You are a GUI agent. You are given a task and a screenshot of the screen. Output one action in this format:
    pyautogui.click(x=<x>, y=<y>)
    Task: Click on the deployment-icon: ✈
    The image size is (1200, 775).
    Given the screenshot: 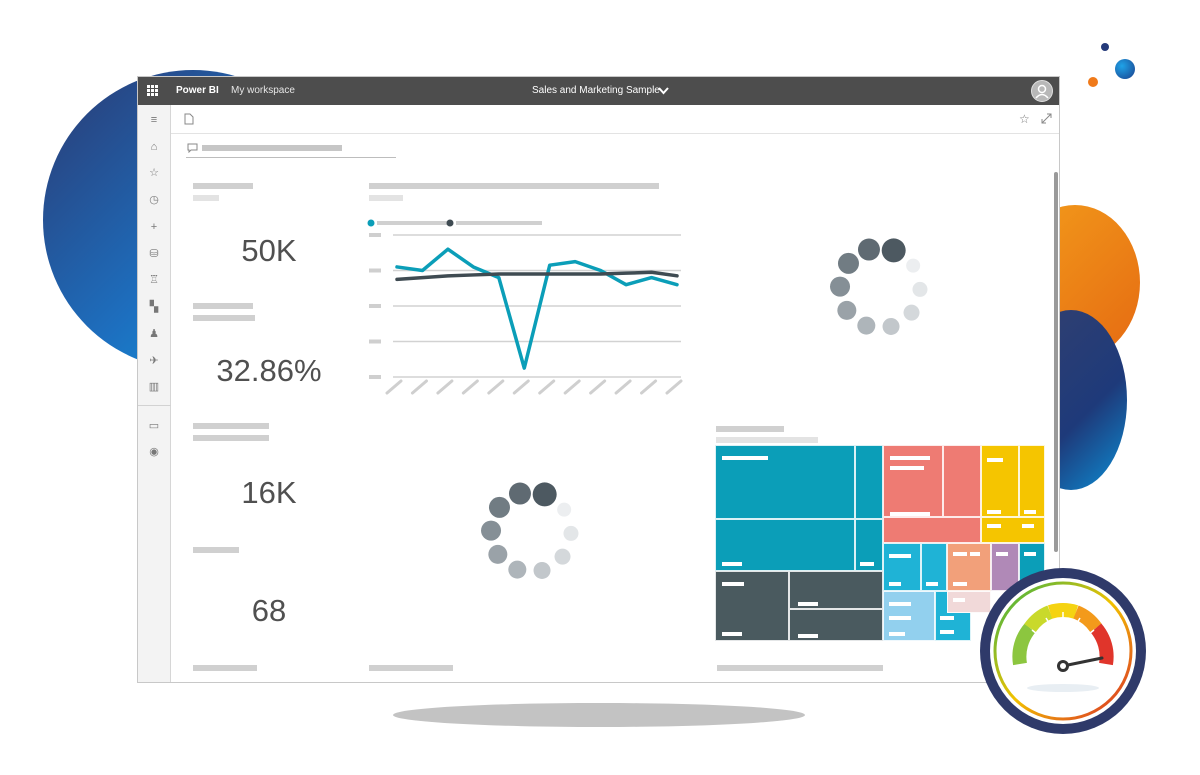 What is the action you would take?
    pyautogui.click(x=154, y=361)
    